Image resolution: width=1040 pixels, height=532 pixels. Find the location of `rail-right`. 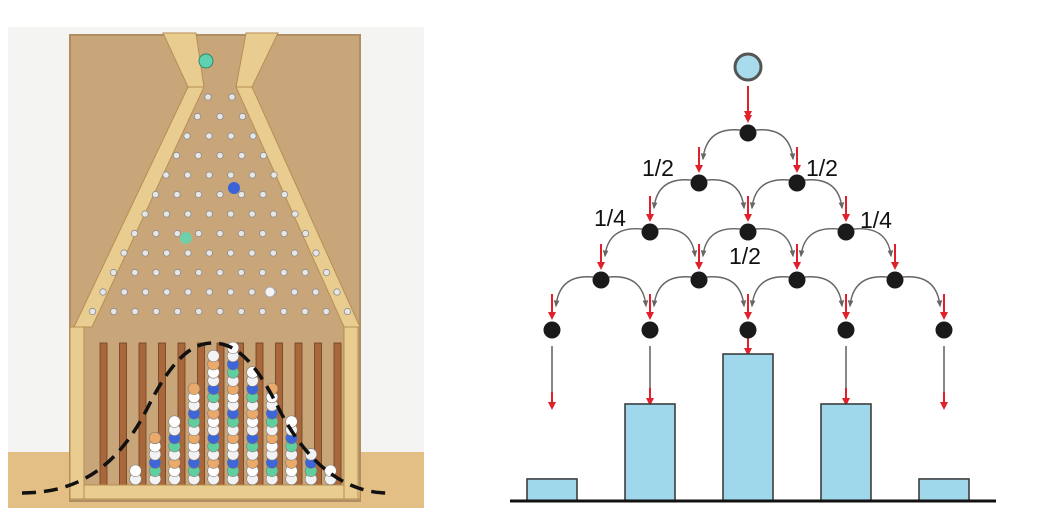

rail-right is located at coordinates (298, 207).